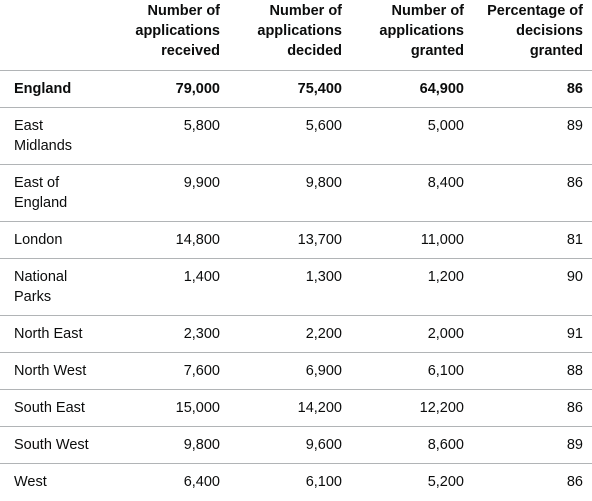 Image resolution: width=592 pixels, height=501 pixels. What do you see at coordinates (43, 89) in the screenshot?
I see `row-name: England` at bounding box center [43, 89].